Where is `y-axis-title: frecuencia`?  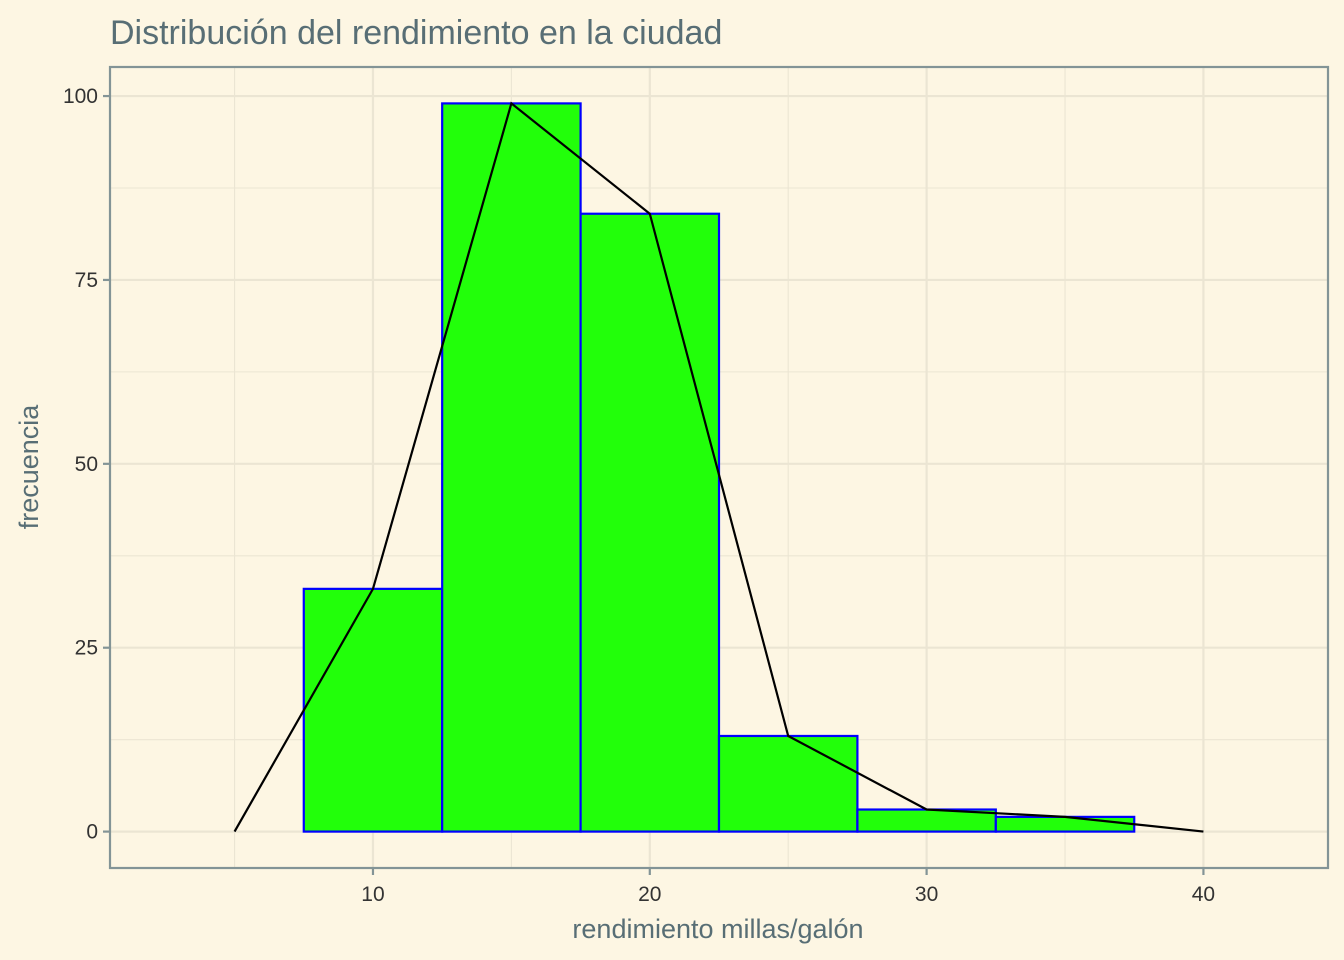 y-axis-title: frecuencia is located at coordinates (29, 467).